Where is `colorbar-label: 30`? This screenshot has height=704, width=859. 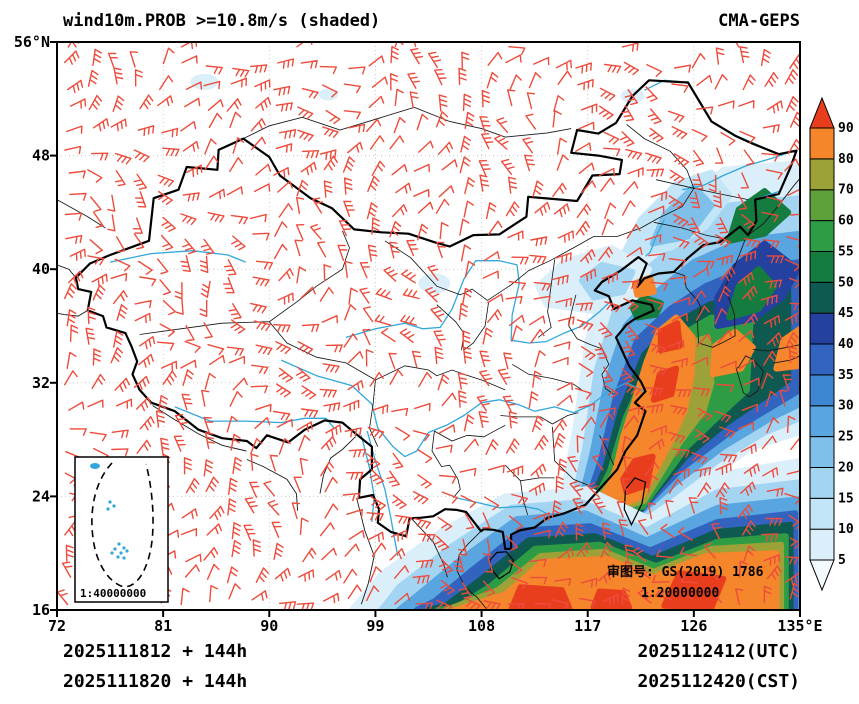
colorbar-label: 30 is located at coordinates (846, 406).